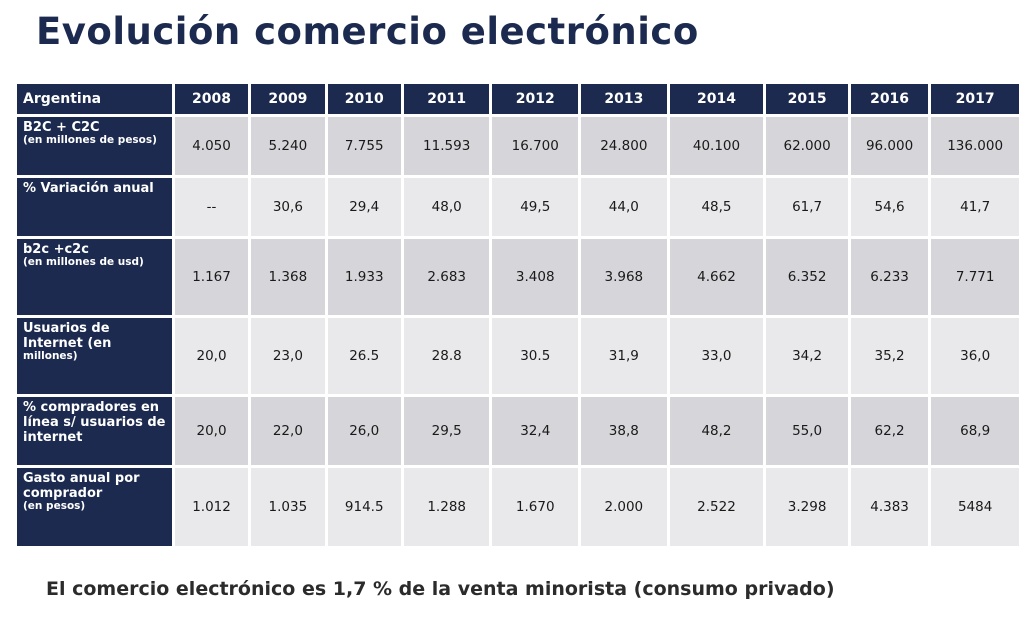  What do you see at coordinates (446, 277) in the screenshot?
I see `table-cell: 2.683` at bounding box center [446, 277].